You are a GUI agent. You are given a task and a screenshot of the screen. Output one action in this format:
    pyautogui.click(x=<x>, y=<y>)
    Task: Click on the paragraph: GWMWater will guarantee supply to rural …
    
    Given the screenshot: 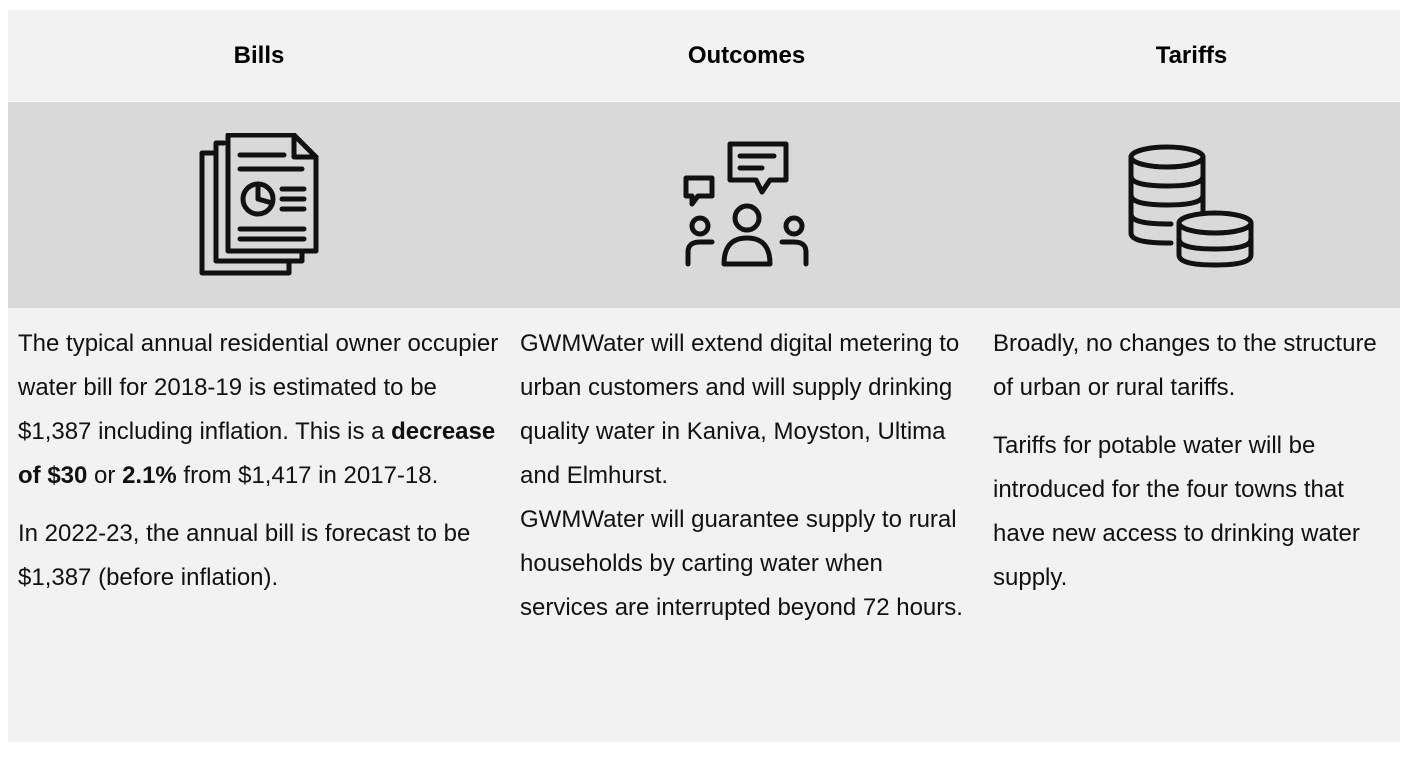 What is the action you would take?
    pyautogui.click(x=747, y=564)
    